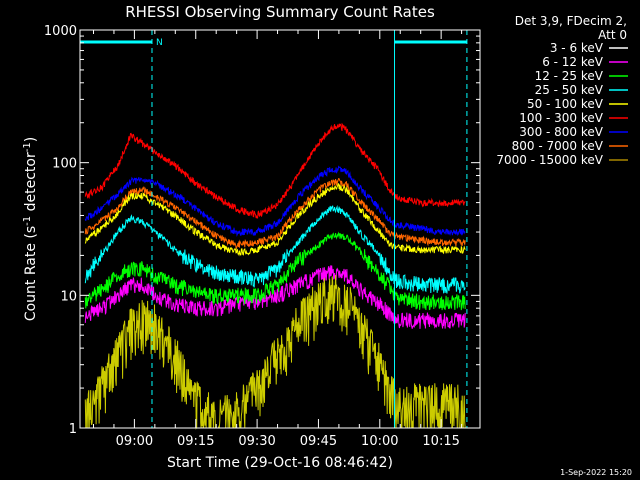 The image size is (640, 480). What do you see at coordinates (280, 12) in the screenshot?
I see `chart-title: RHESSI Observing Summary Count Rates` at bounding box center [280, 12].